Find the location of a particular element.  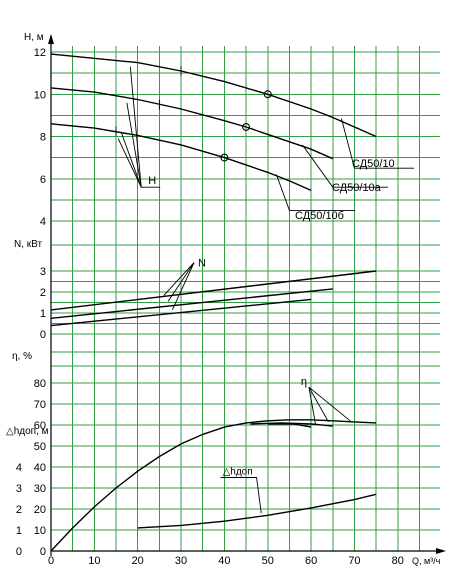

y-tick-label: 60 is located at coordinates (40, 426).